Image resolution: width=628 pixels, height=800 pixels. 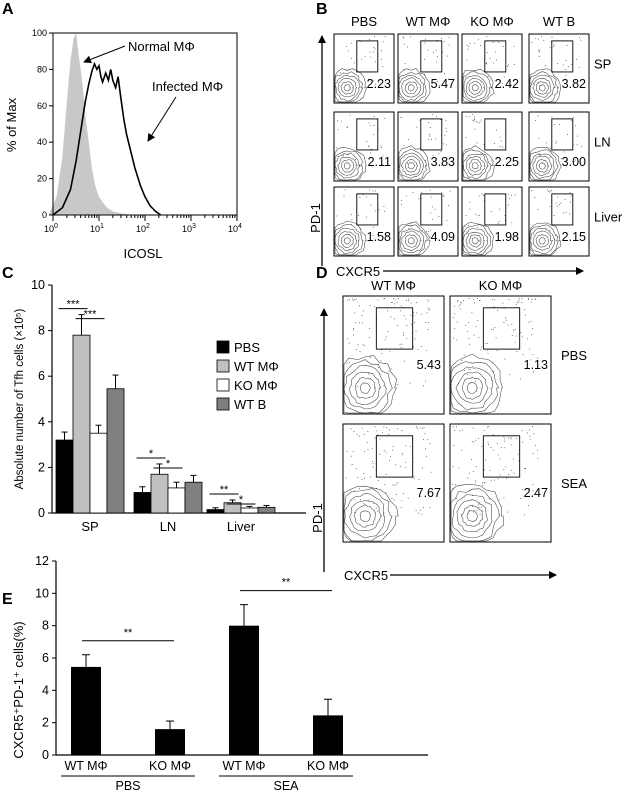 What do you see at coordinates (536, 365) in the screenshot?
I see `gate-percentage: 1.13` at bounding box center [536, 365].